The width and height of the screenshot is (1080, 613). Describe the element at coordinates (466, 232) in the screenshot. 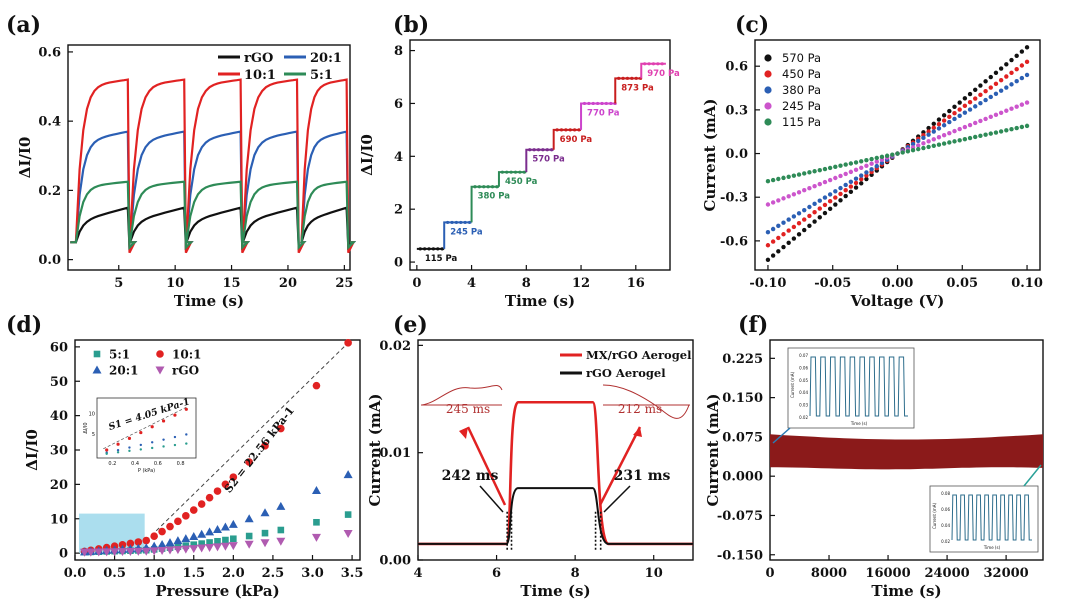

I see `step-label: 245 Pa` at that location.